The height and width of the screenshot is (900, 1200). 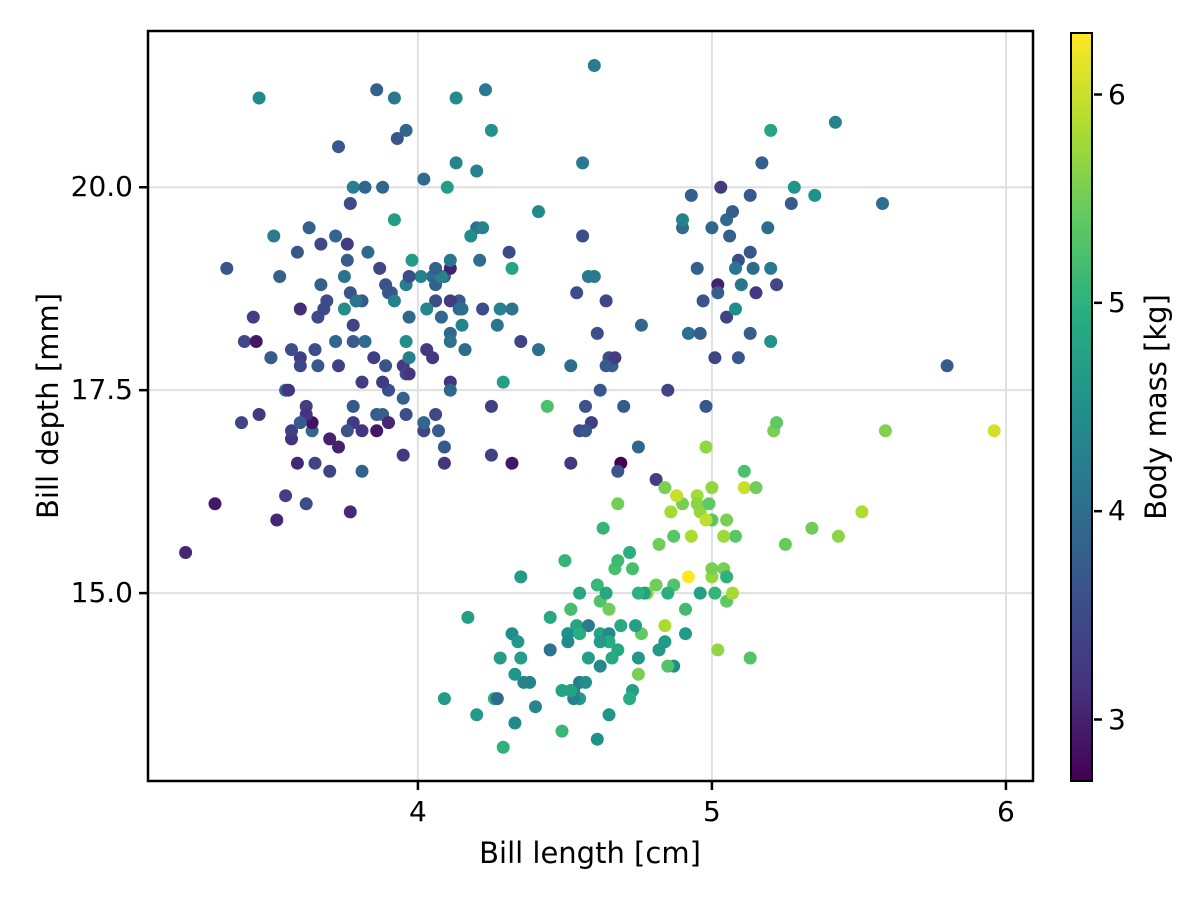 I want to click on y-tick-label: 17.5, so click(x=101, y=390).